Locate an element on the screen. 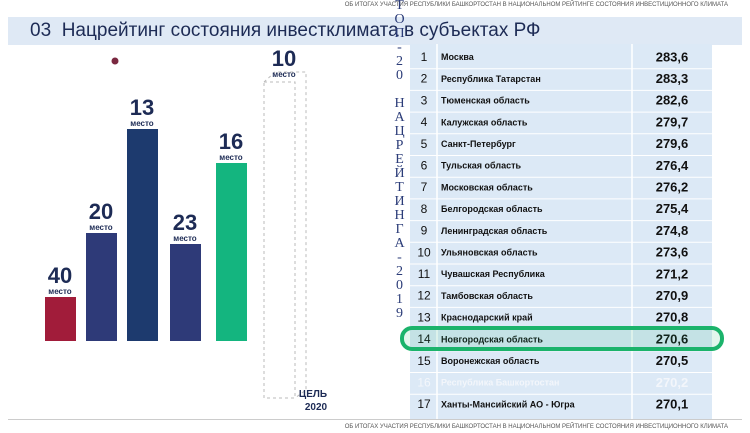 This screenshot has height=433, width=750. score-cell: 279,6 is located at coordinates (672, 143).